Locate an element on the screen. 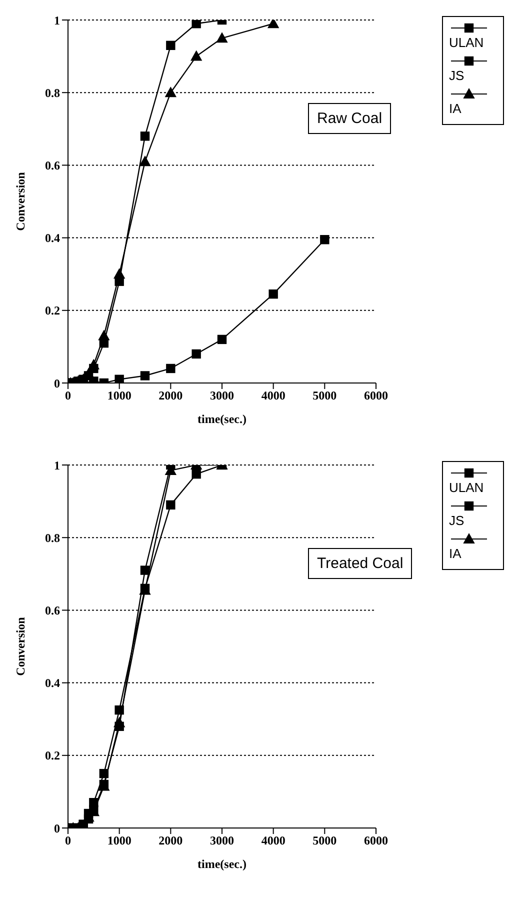 The image size is (515, 899). text: Raw Coal is located at coordinates (350, 118).